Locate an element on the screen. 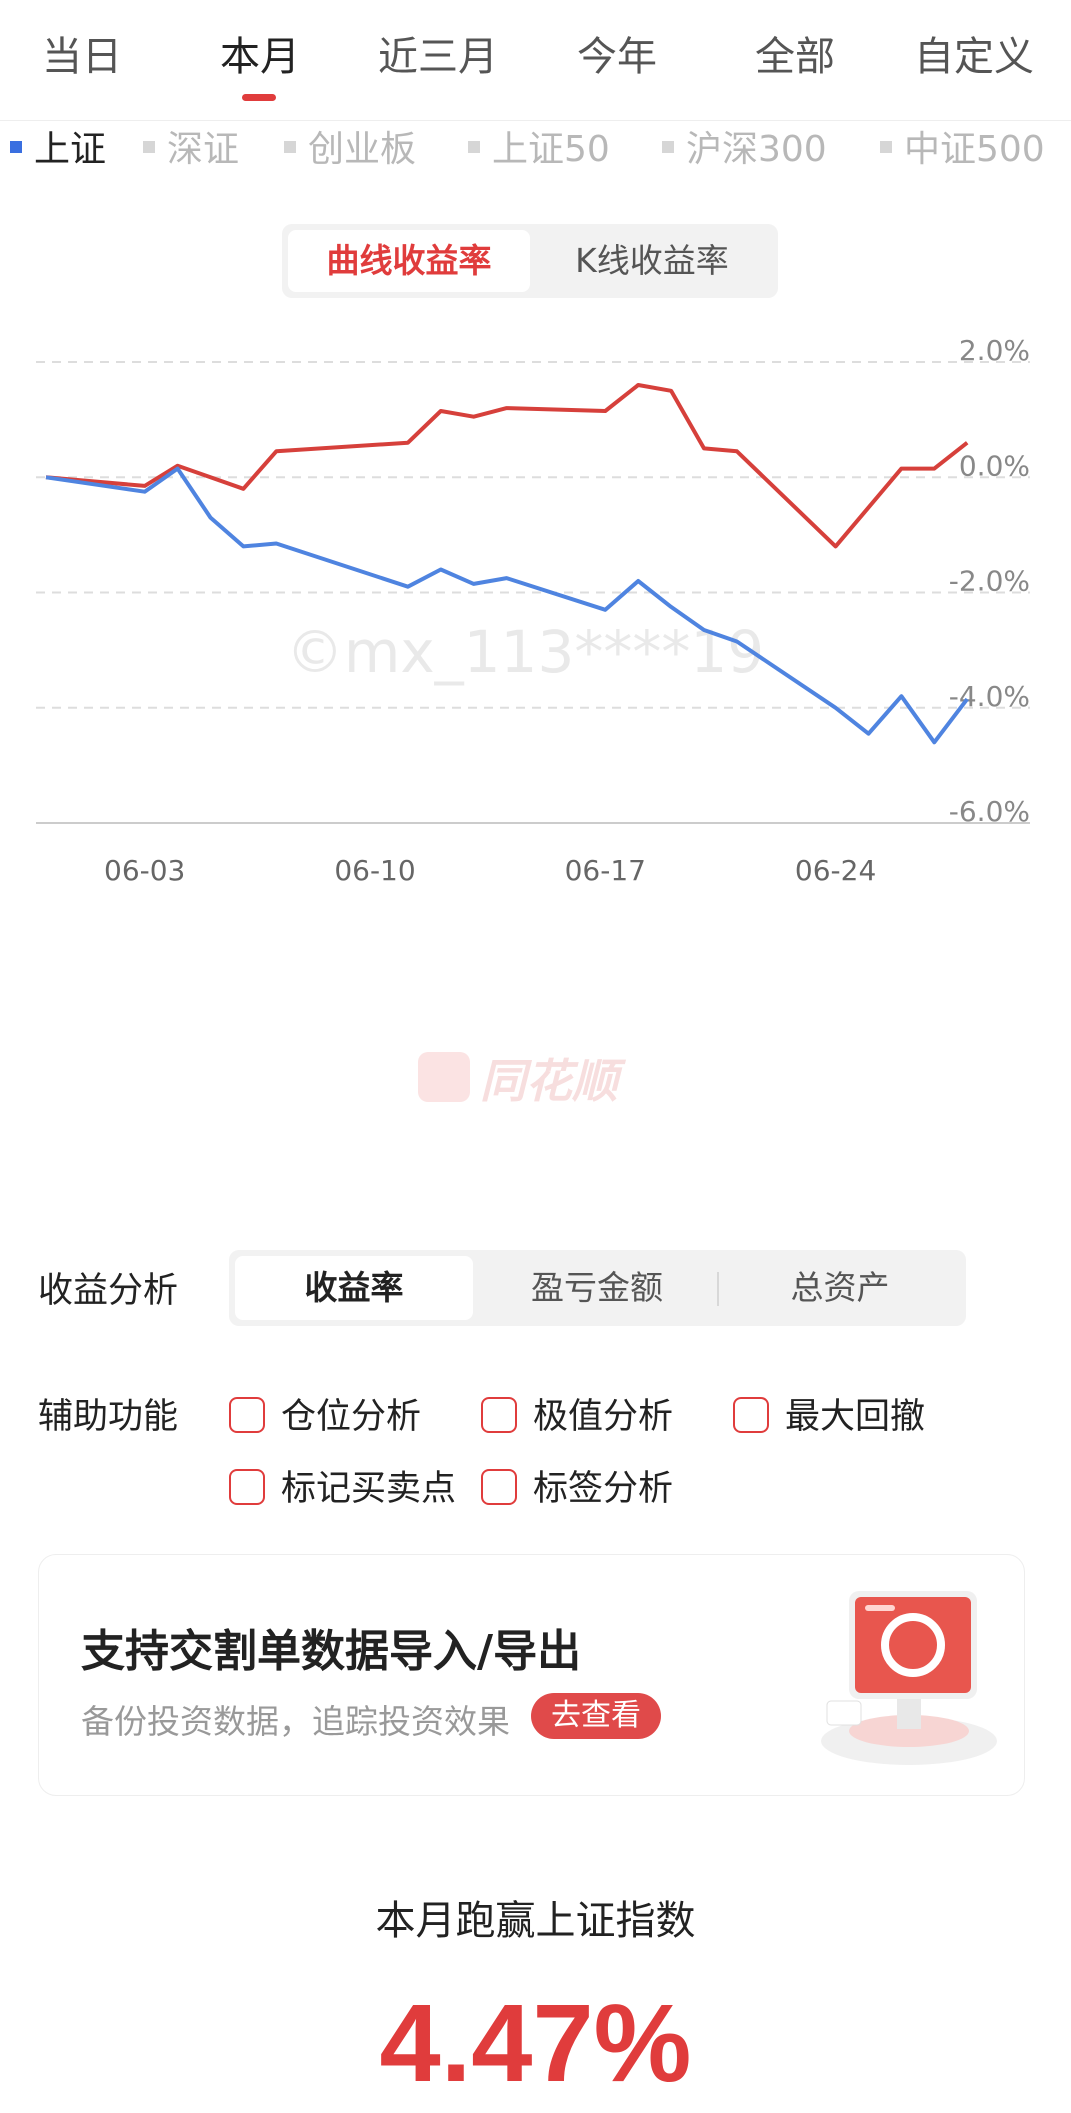  checkbox-label: 标记买卖点 is located at coordinates (369, 1489).